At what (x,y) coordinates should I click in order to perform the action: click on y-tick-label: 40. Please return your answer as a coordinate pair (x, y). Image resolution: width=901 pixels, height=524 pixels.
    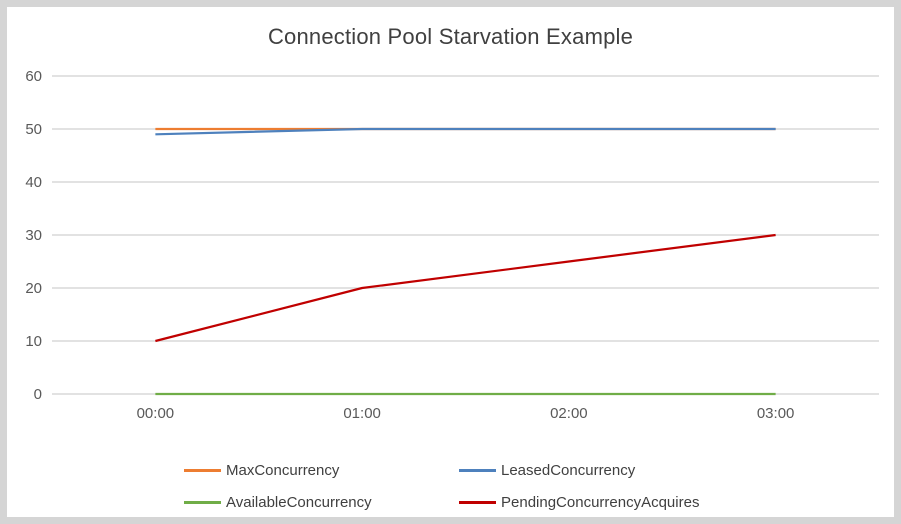
    Looking at the image, I should click on (33, 182).